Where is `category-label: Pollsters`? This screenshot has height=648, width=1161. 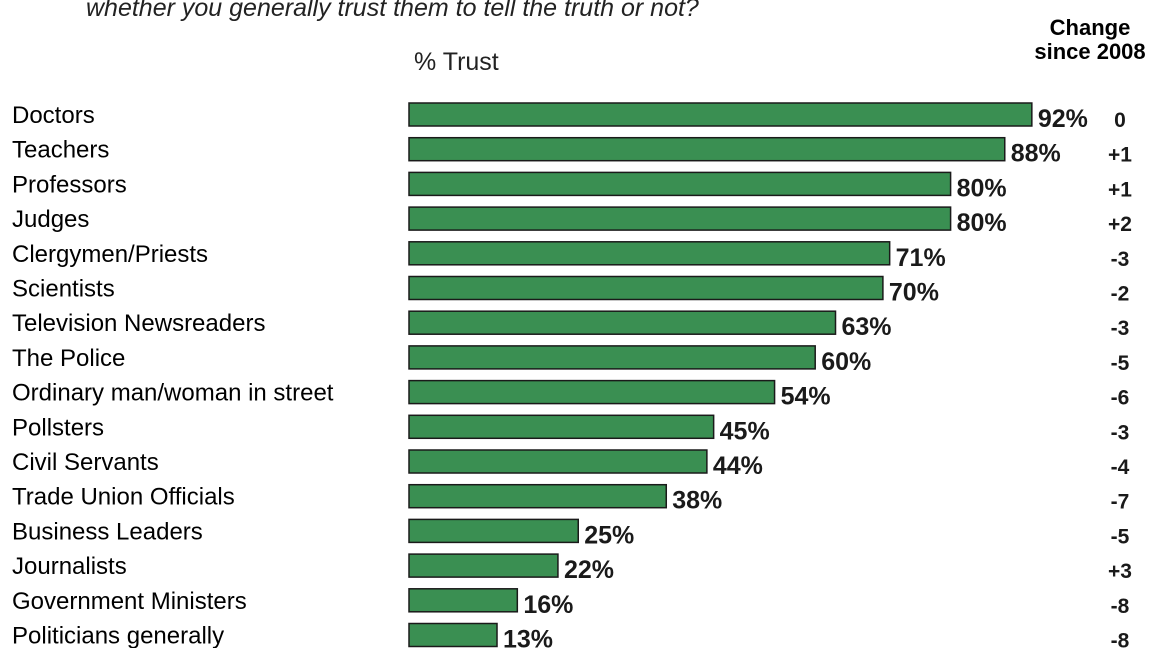 category-label: Pollsters is located at coordinates (58, 427).